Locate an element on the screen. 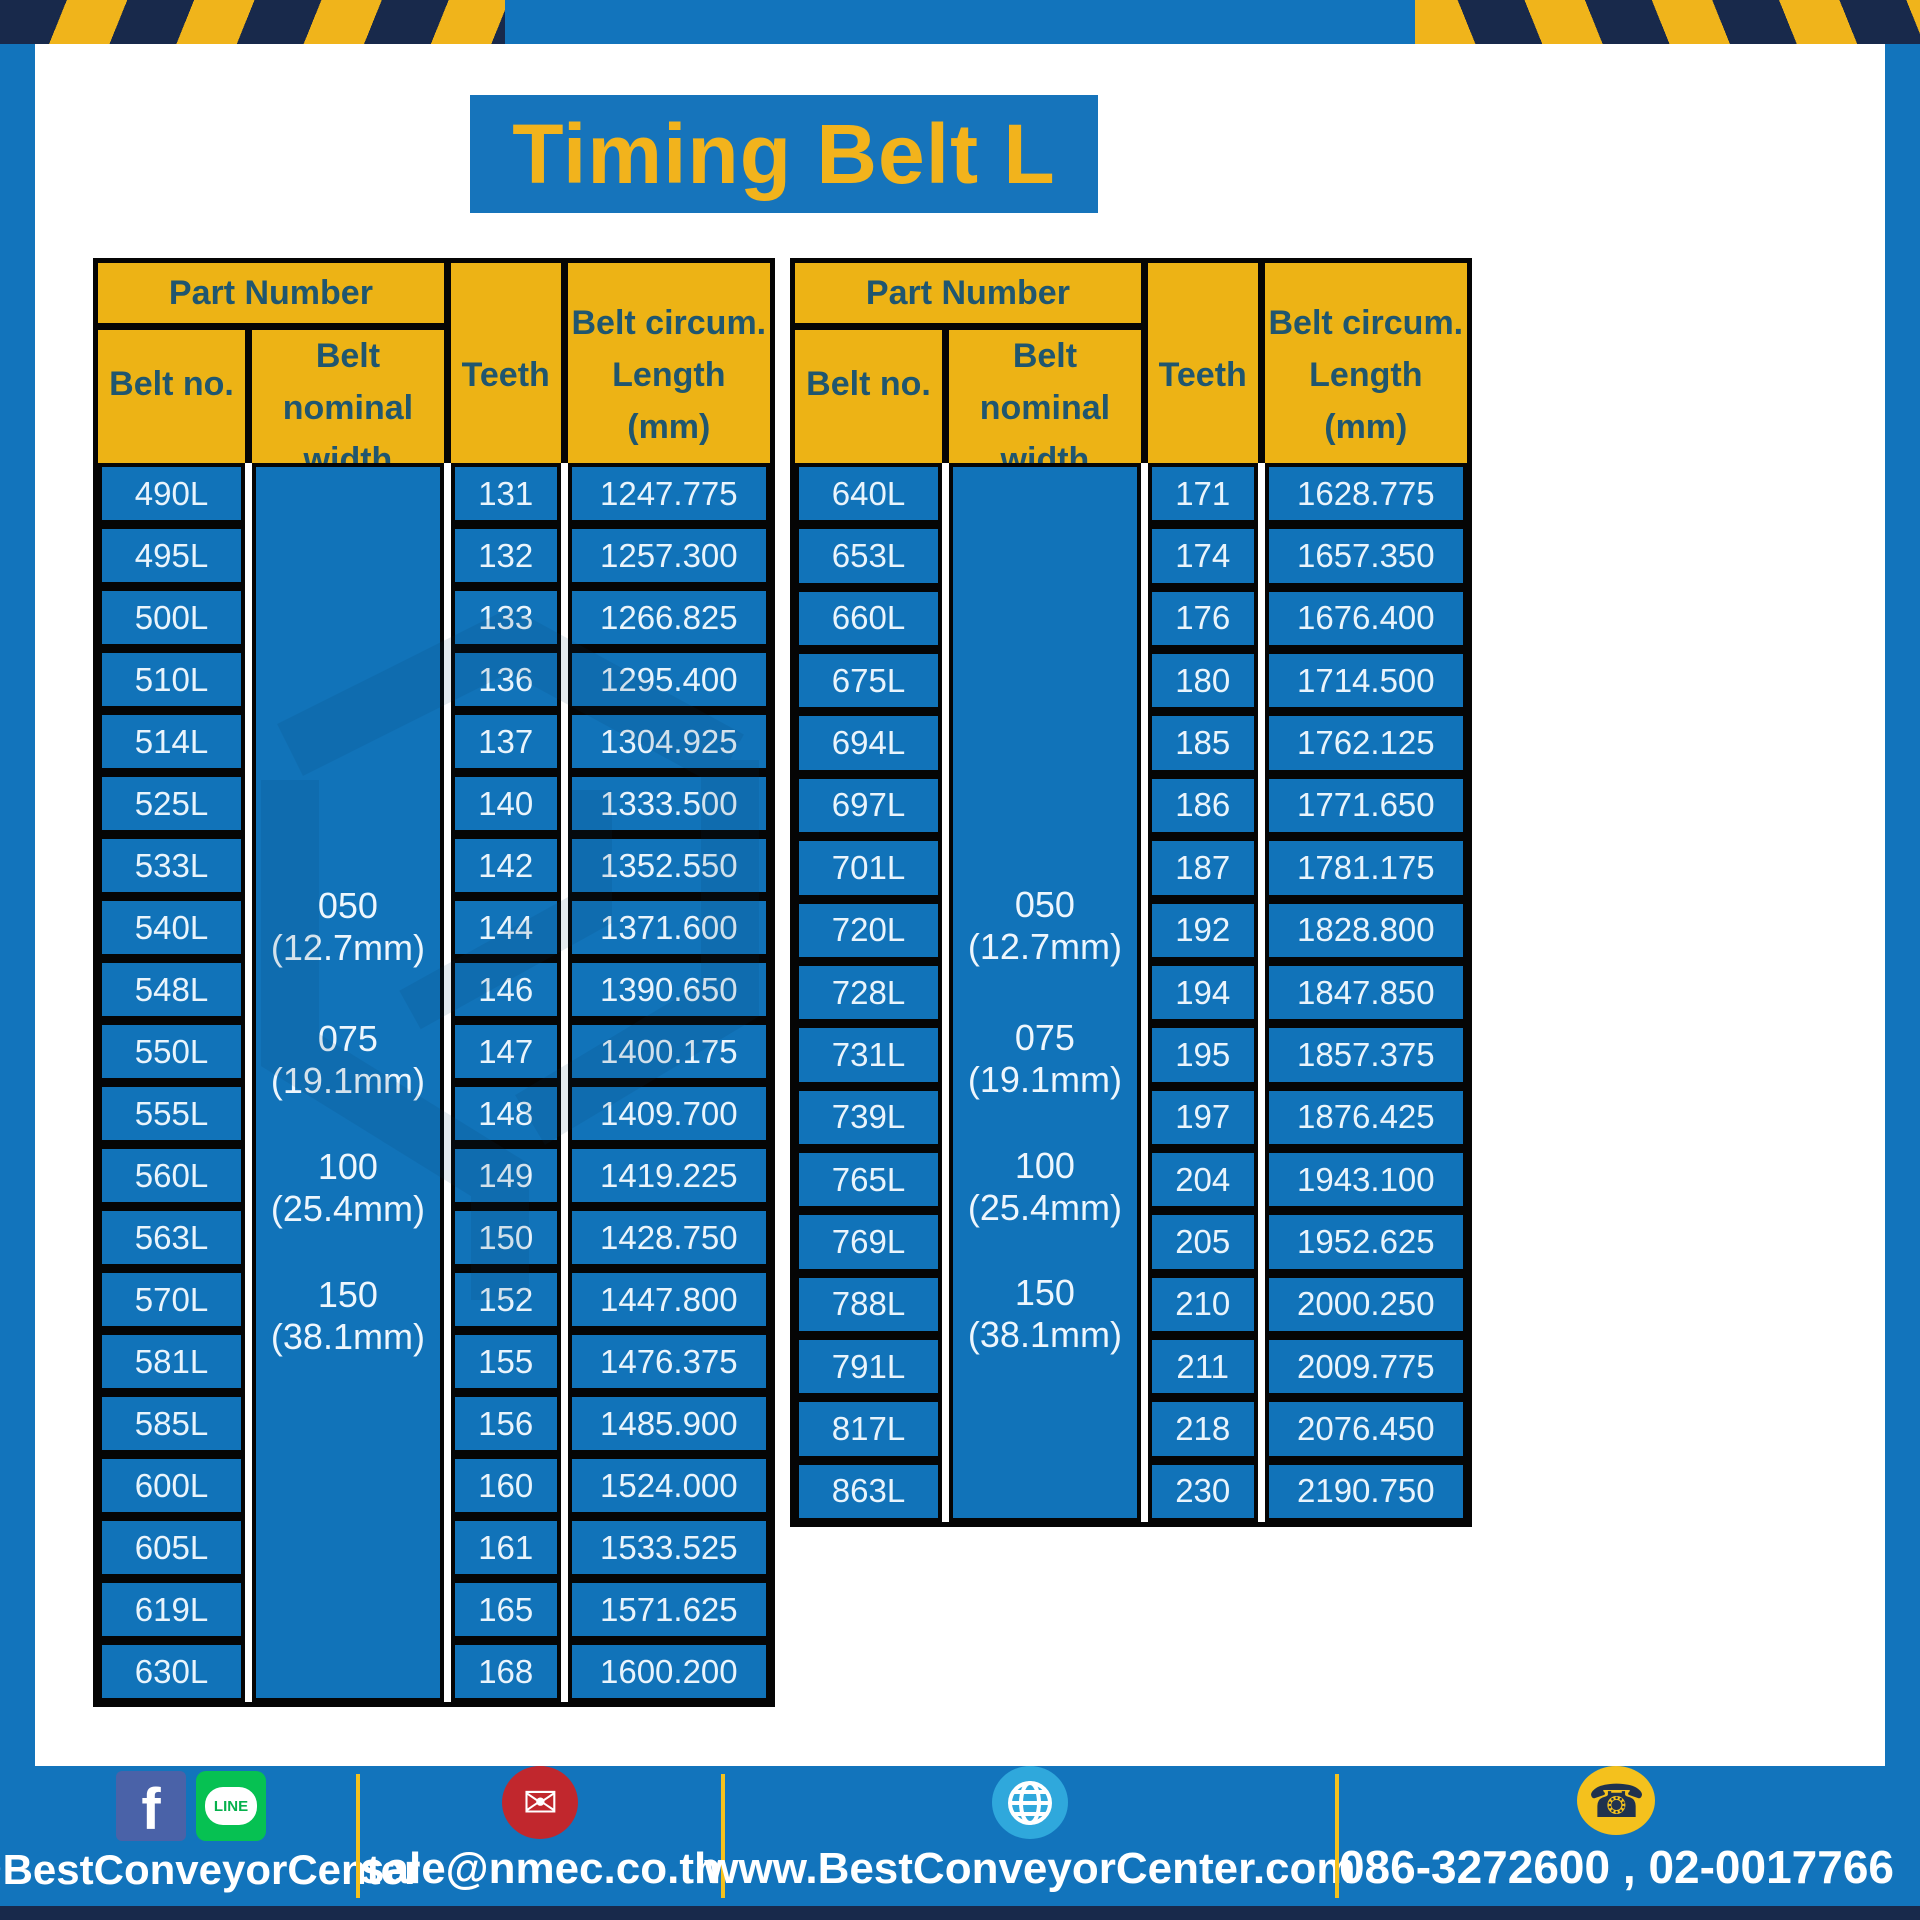 The image size is (1920, 1920). header-part-number: Part Number is located at coordinates (968, 293).